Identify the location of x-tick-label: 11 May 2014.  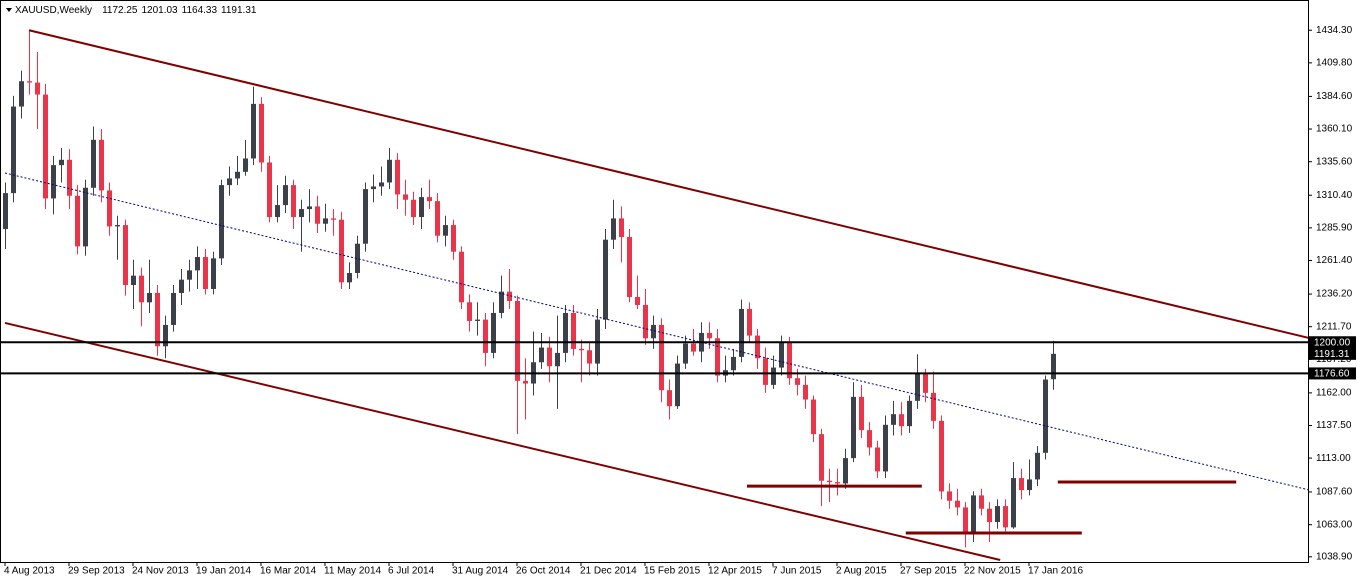
(353, 571).